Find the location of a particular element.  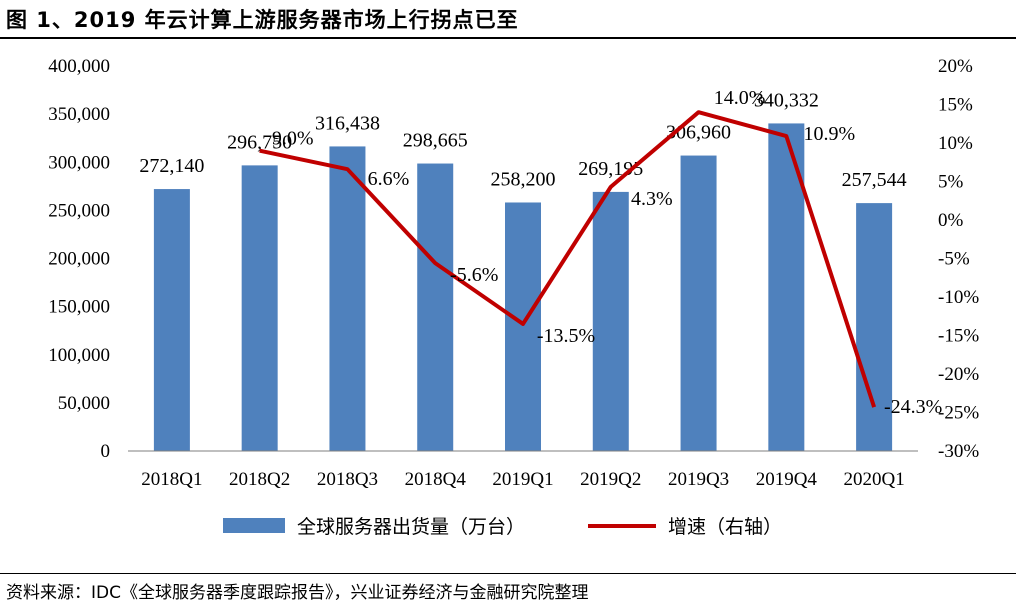

left-axis-tick-label: 50,000 is located at coordinates (84, 403).